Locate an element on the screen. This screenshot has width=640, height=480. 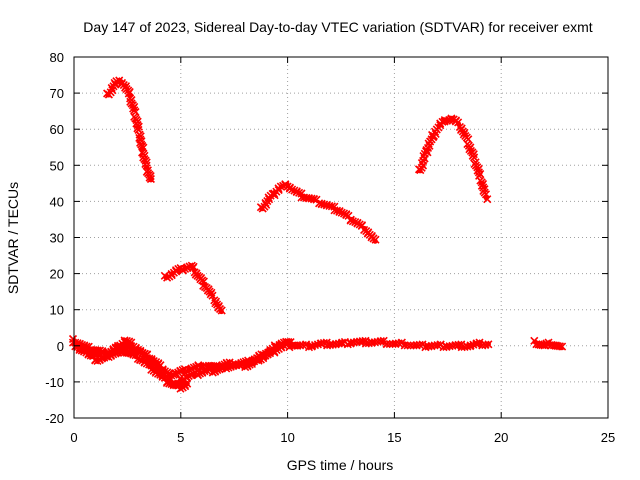
x-tick-label: 20 is located at coordinates (501, 437).